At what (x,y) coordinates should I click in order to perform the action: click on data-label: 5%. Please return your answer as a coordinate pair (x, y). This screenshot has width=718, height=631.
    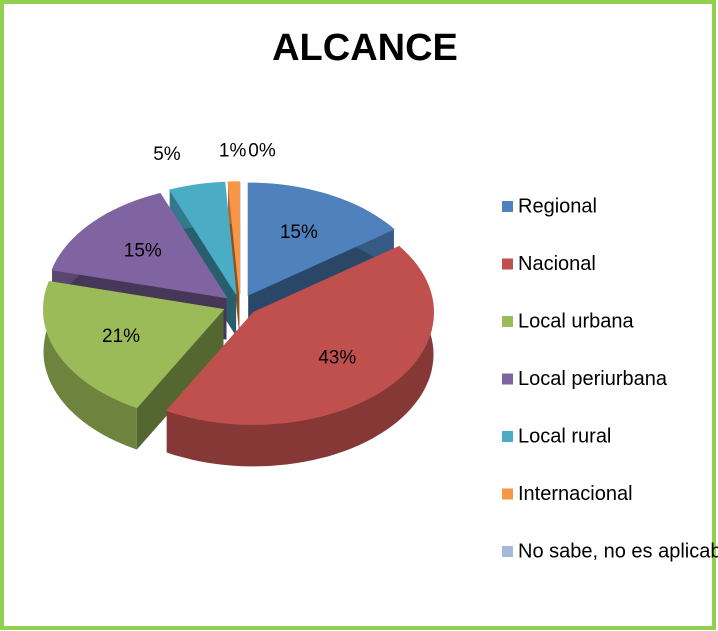
    Looking at the image, I should click on (167, 154).